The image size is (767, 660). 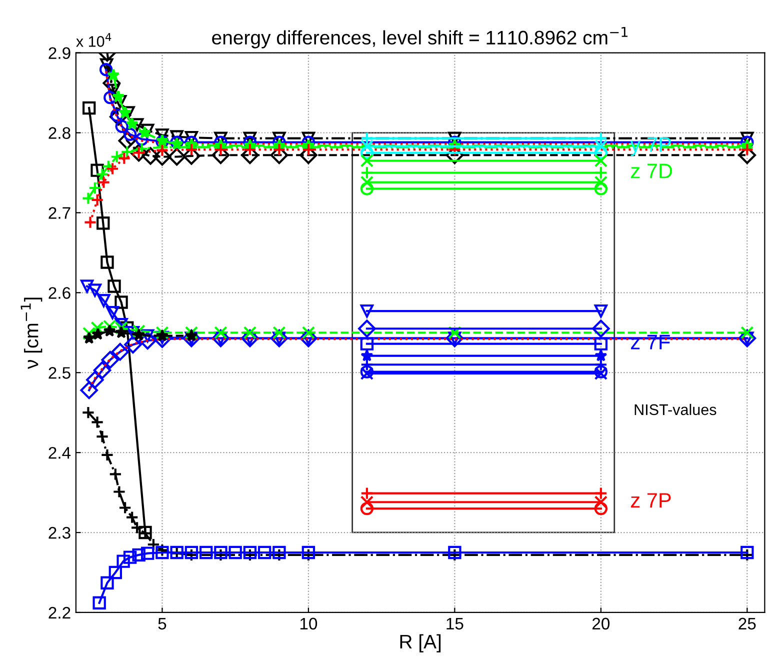 I want to click on annotation: NIST-values, so click(x=675, y=410).